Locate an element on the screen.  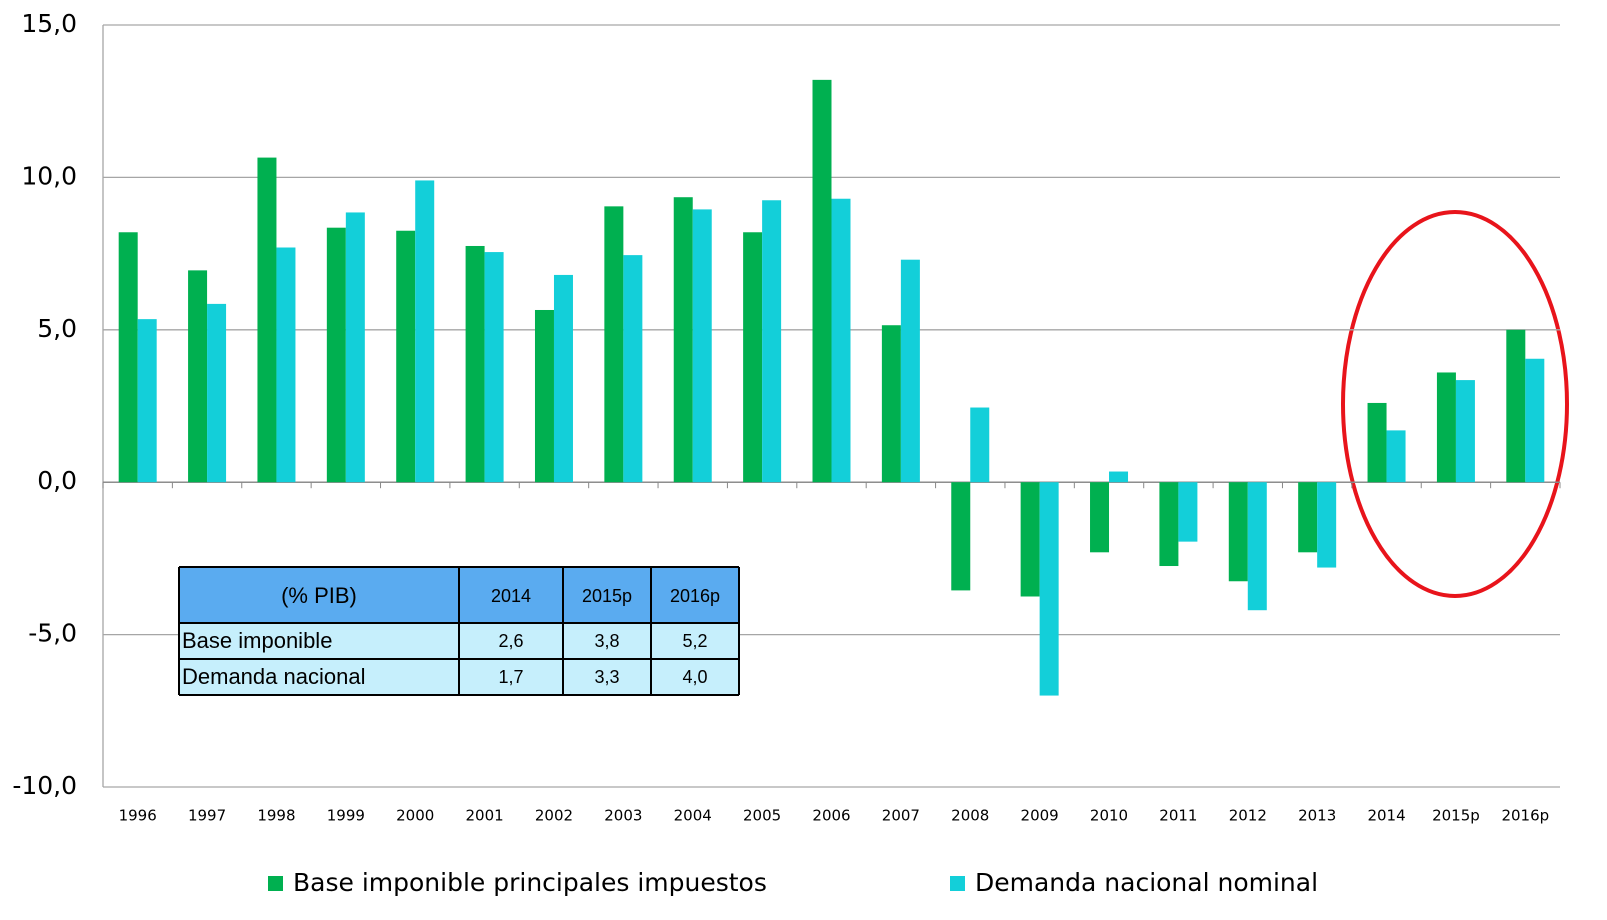
x-tick-label: 1996 is located at coordinates (138, 816).